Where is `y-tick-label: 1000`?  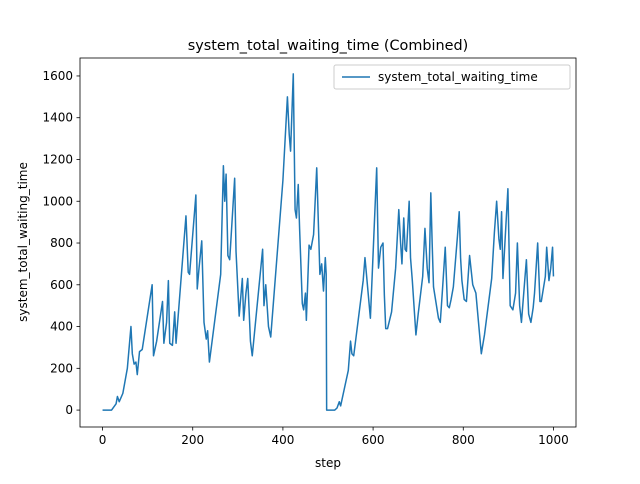
y-tick-label: 1000 is located at coordinates (57, 201).